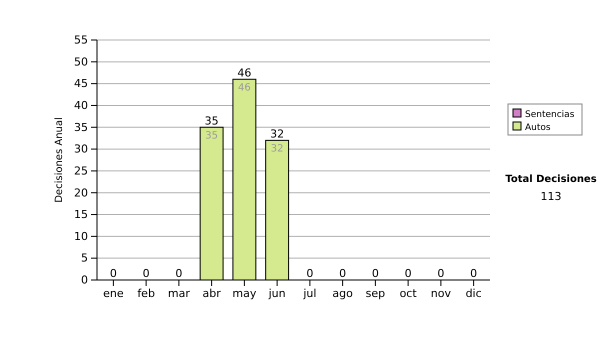 The height and width of the screenshot is (340, 600). What do you see at coordinates (211, 121) in the screenshot?
I see `total-label: 35` at bounding box center [211, 121].